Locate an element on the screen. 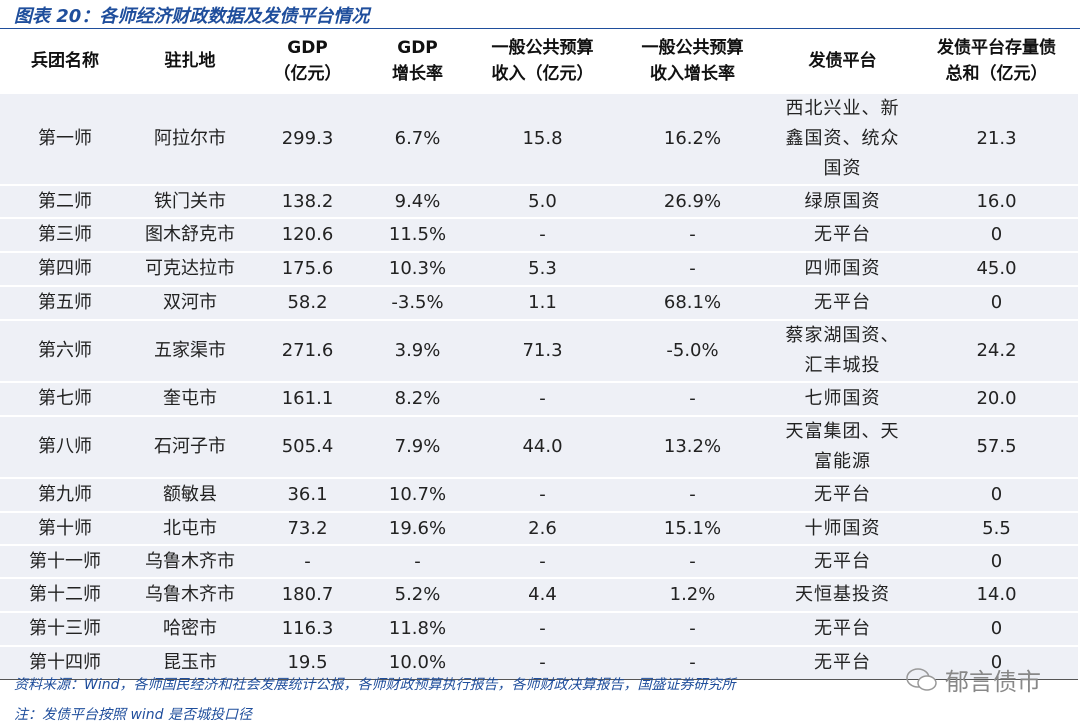 The height and width of the screenshot is (725, 1080). table-cell: 双河市 is located at coordinates (190, 302).